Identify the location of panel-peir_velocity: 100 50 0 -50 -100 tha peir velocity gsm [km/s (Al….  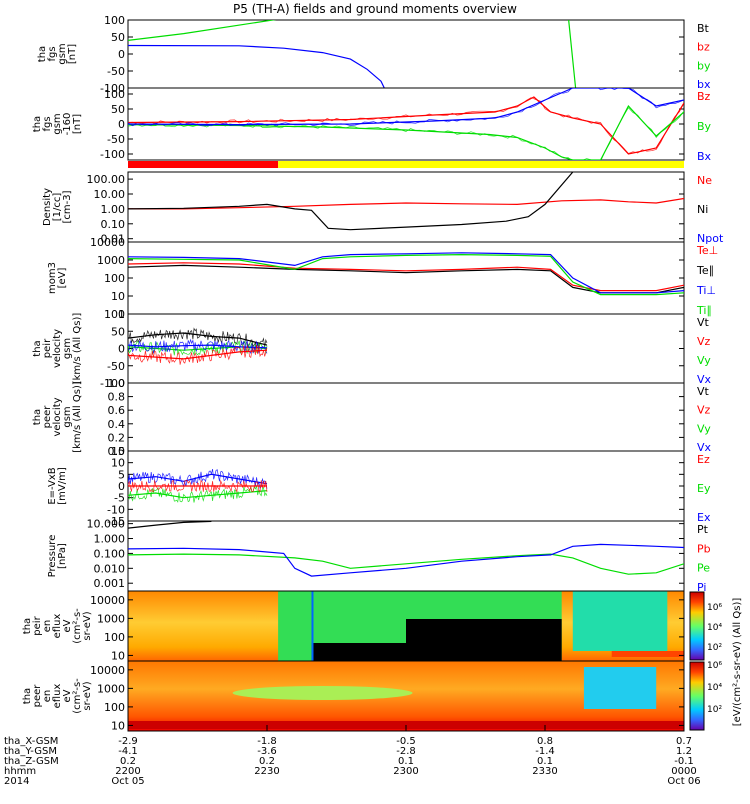
(372, 349).